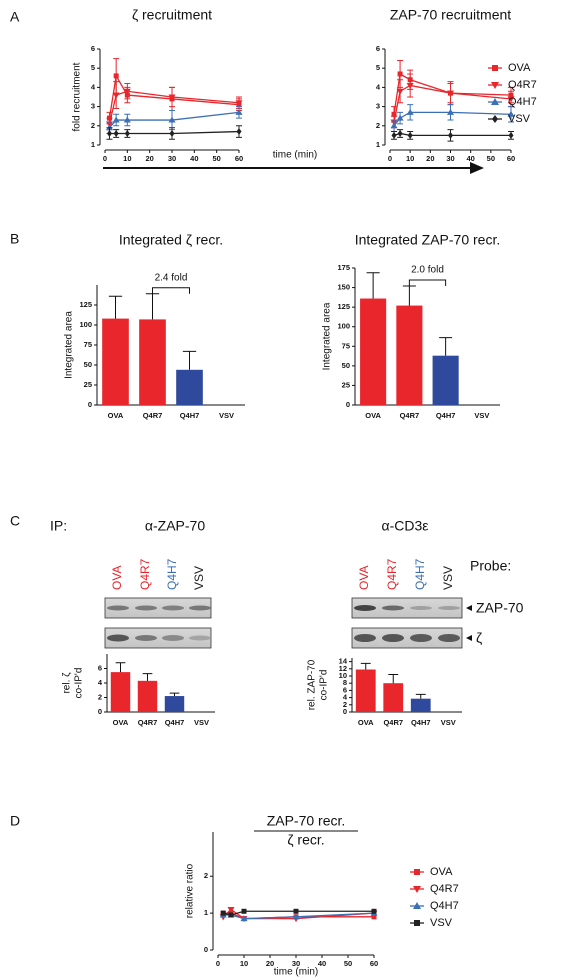  I want to click on x-axis-label: time (min), so click(295, 155).